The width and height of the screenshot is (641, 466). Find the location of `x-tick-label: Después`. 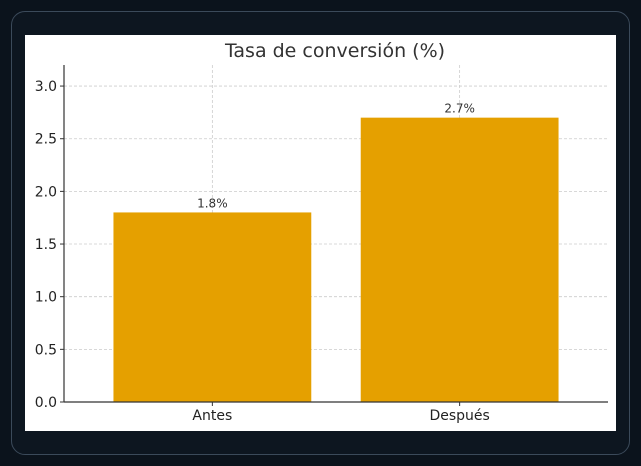

x-tick-label: Después is located at coordinates (459, 416).